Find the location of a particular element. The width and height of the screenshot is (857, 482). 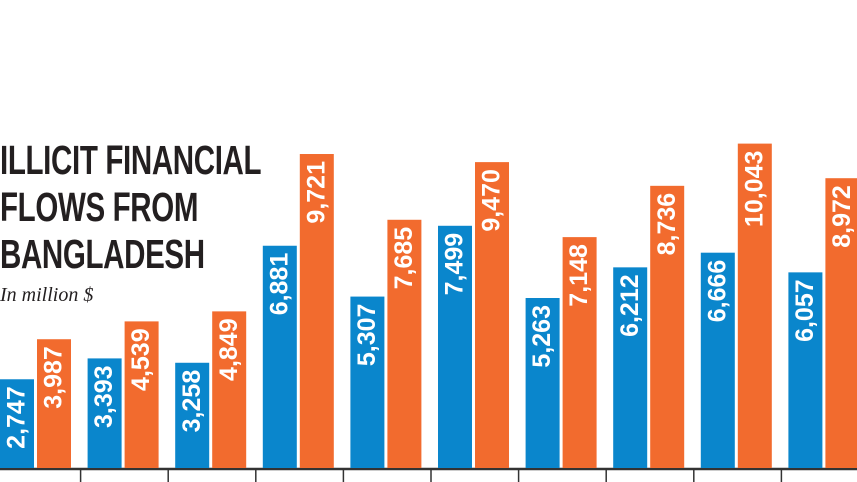

value-label: 8,972 is located at coordinates (842, 216).